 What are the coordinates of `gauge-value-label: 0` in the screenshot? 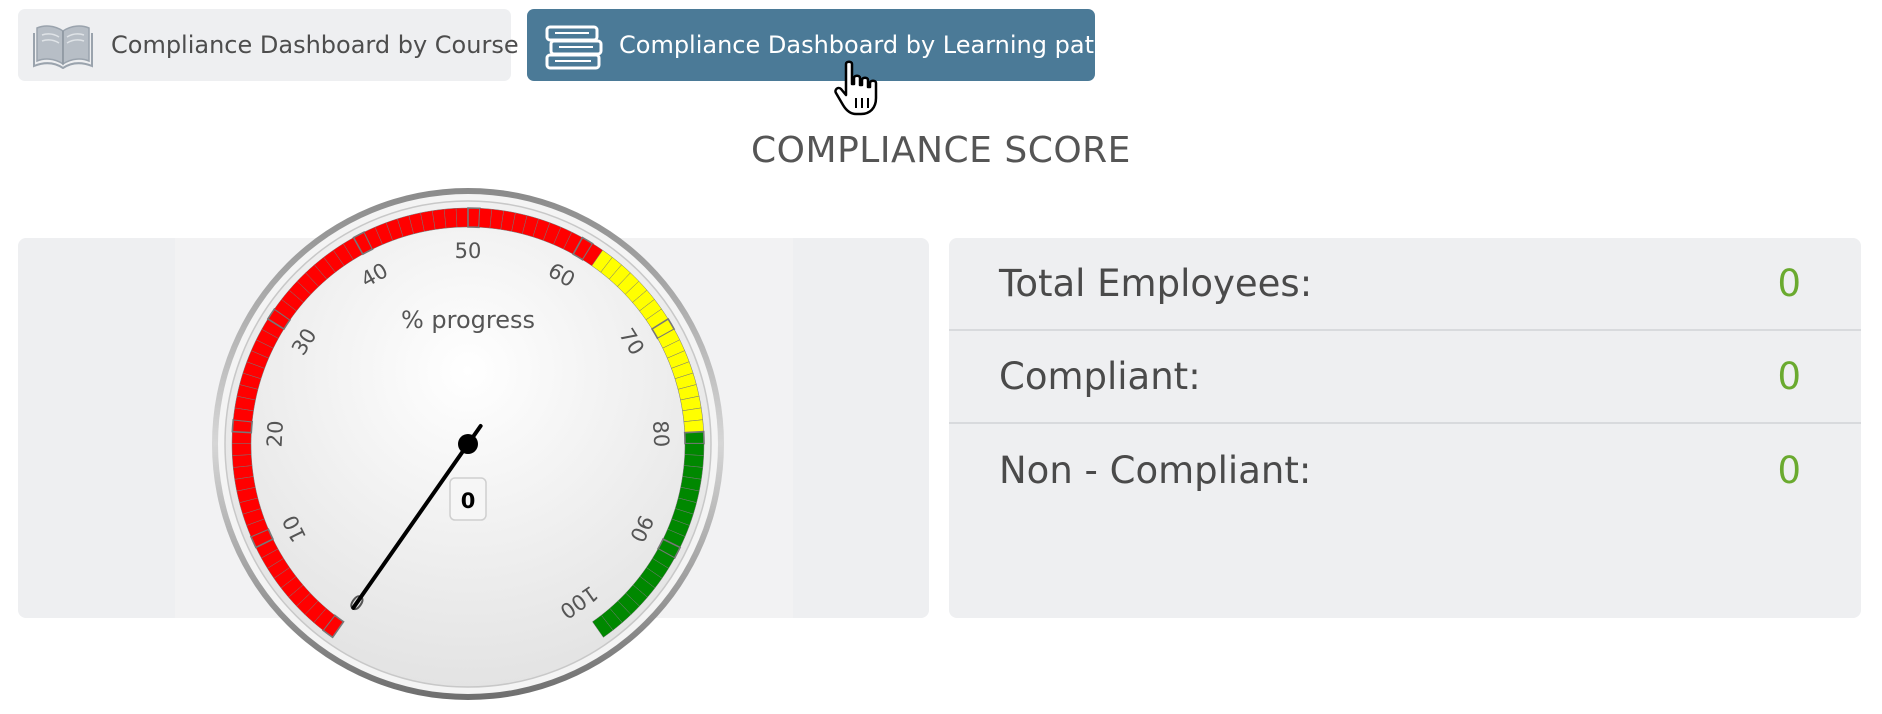 It's located at (468, 501).